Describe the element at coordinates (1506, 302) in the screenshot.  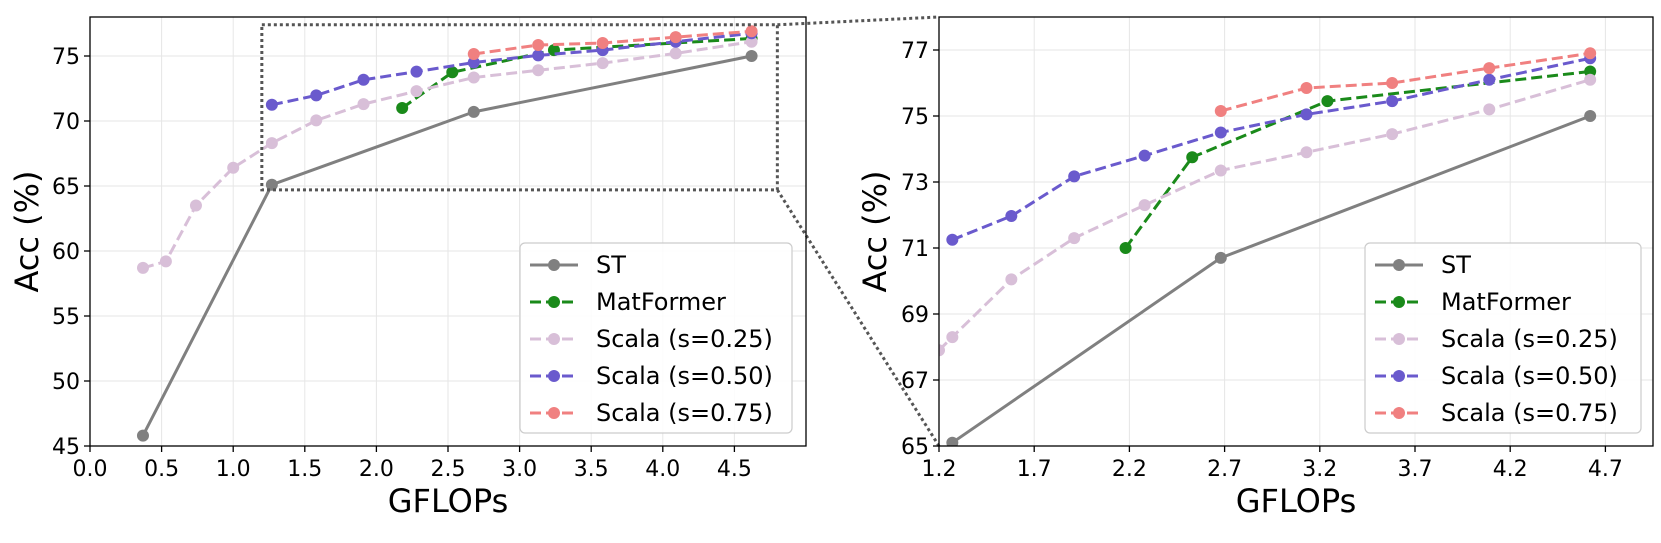
I see `legend-label: MatFormer` at that location.